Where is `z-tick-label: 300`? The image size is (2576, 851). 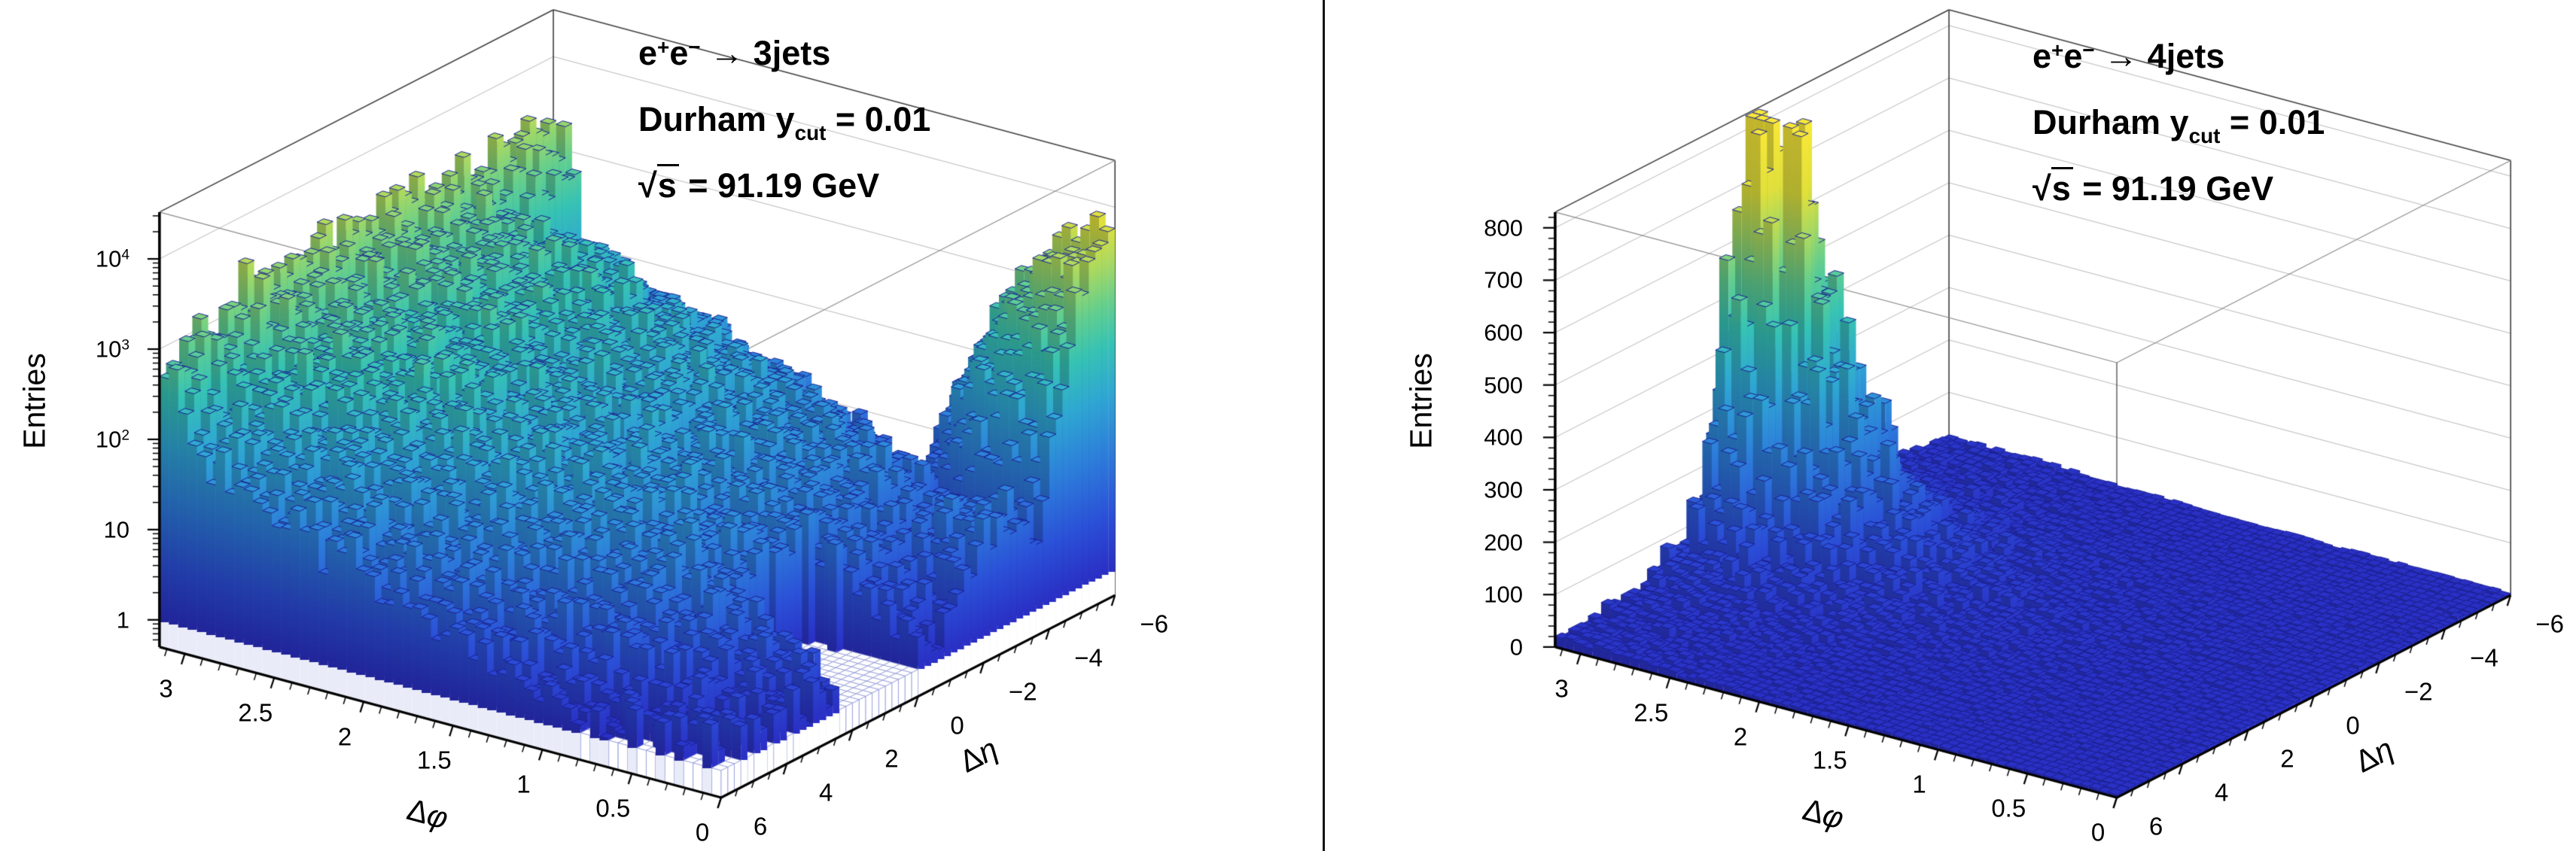
z-tick-label: 300 is located at coordinates (1504, 489).